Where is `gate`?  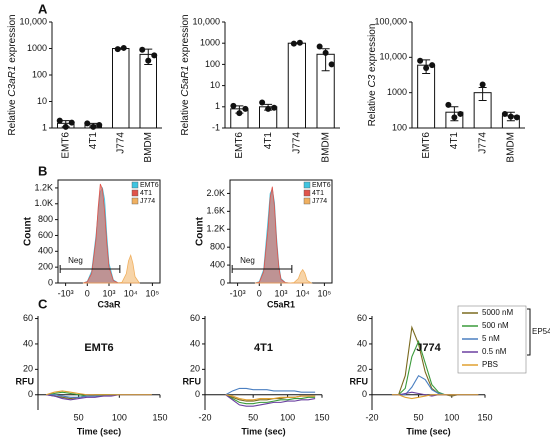 gate is located at coordinates (90, 269).